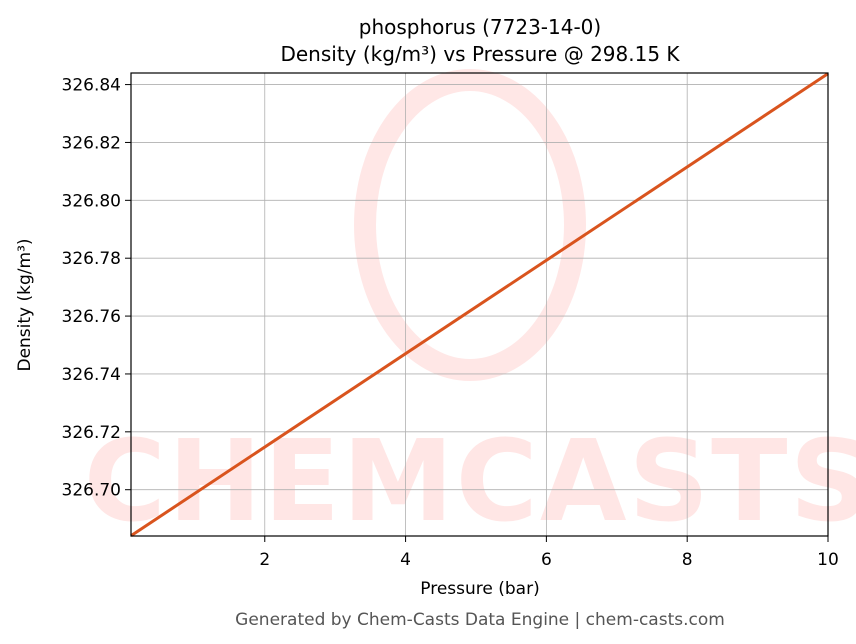 The height and width of the screenshot is (644, 856). Describe the element at coordinates (91, 491) in the screenshot. I see `y-tick-label: 326.70` at that location.